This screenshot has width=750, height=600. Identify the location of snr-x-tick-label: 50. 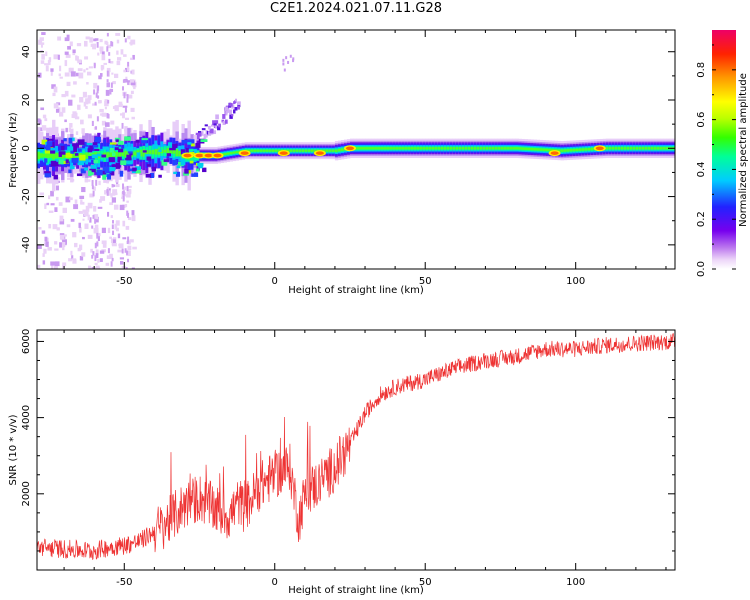
(425, 582).